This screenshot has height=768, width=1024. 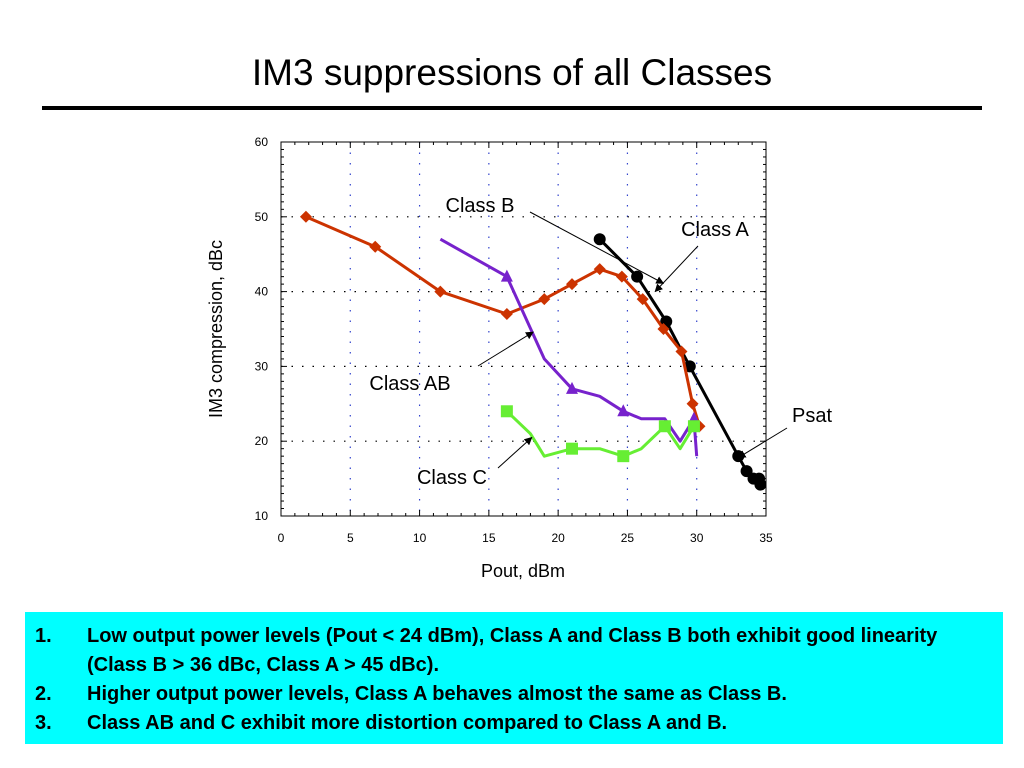 I want to click on series-line-class-b, so click(x=503, y=321).